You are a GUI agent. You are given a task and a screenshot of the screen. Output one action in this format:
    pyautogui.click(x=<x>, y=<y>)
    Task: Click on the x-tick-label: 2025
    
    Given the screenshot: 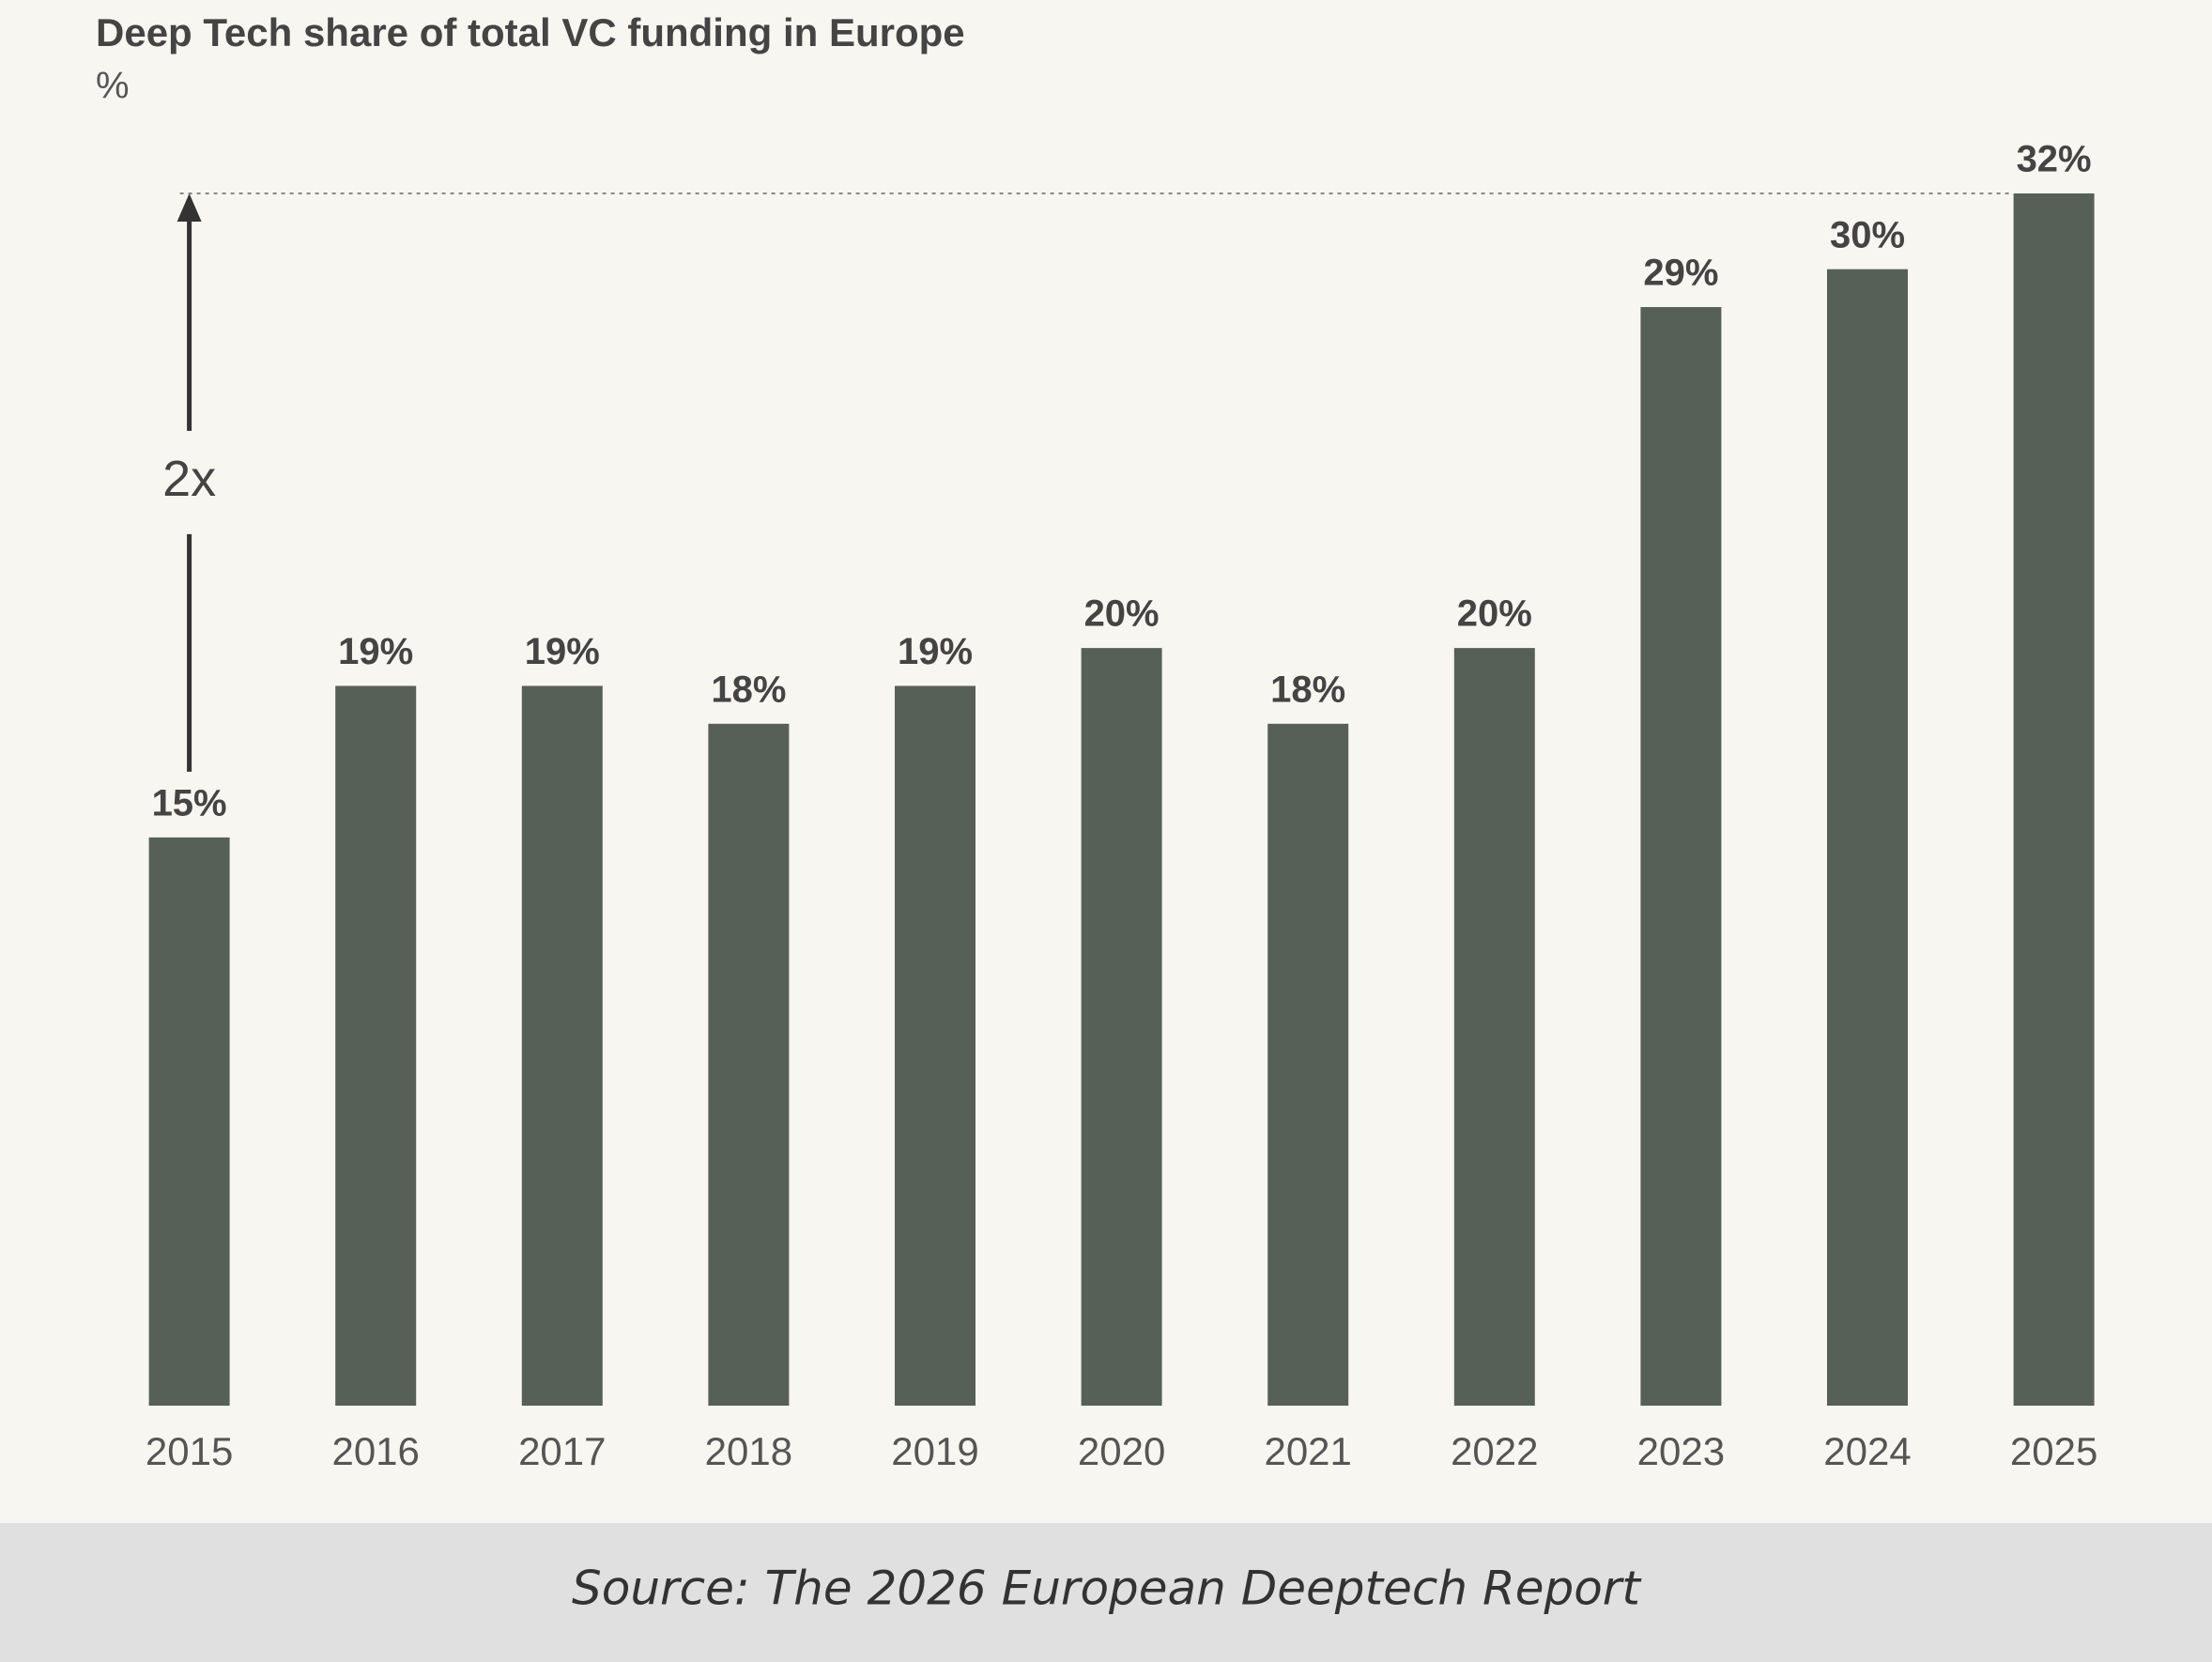 What is the action you would take?
    pyautogui.click(x=2053, y=1451)
    